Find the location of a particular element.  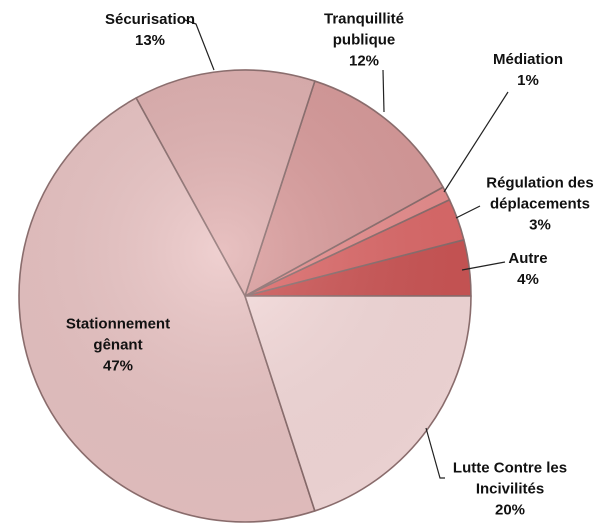

slice-name: Lutte Contre les Incivilités is located at coordinates (510, 478).